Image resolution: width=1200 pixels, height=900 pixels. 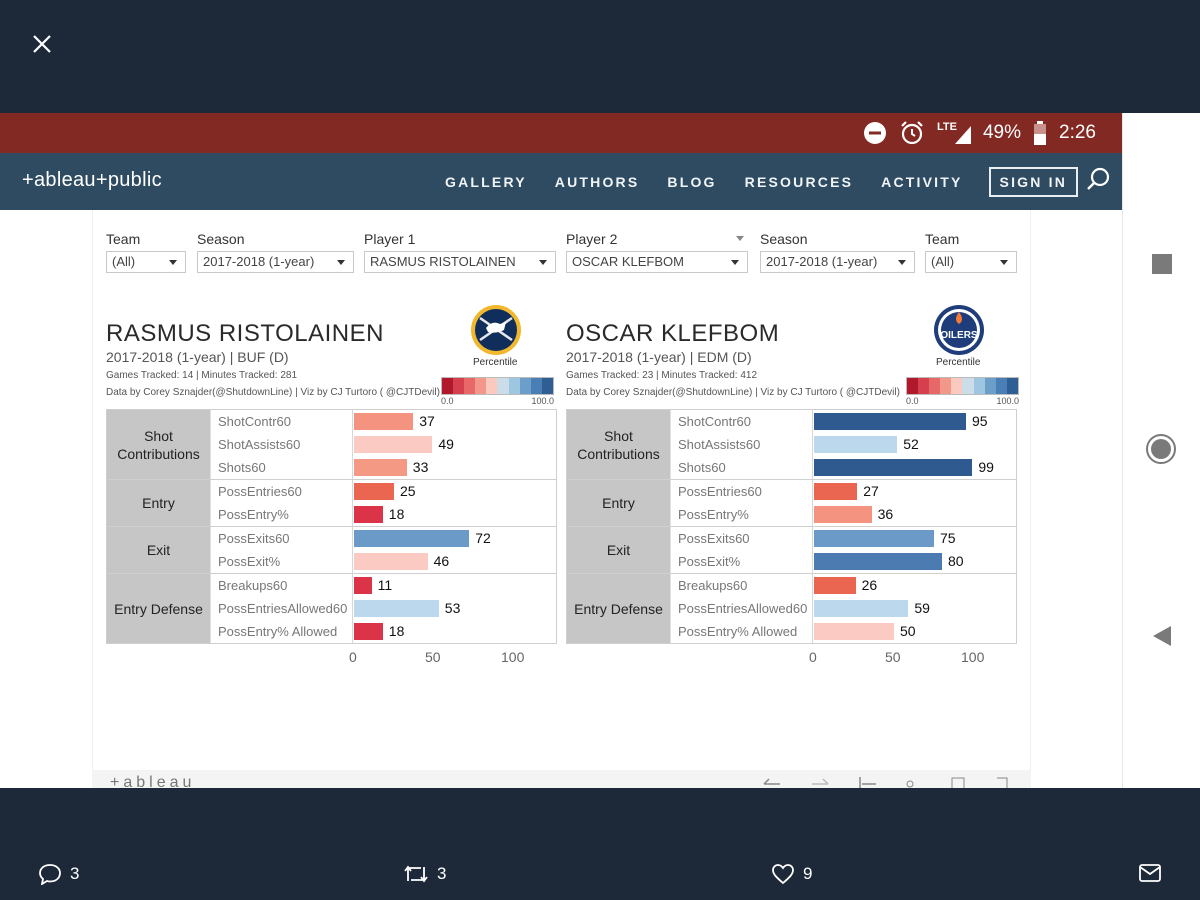 I want to click on season-2-dropdown: 2017-2018 (1-year), so click(x=837, y=262).